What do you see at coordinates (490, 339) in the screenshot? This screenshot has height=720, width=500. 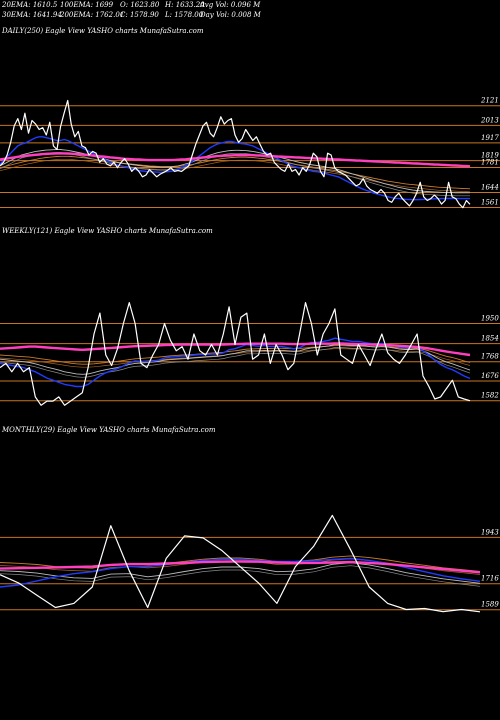 I see `weekly-level-label: 1854` at bounding box center [490, 339].